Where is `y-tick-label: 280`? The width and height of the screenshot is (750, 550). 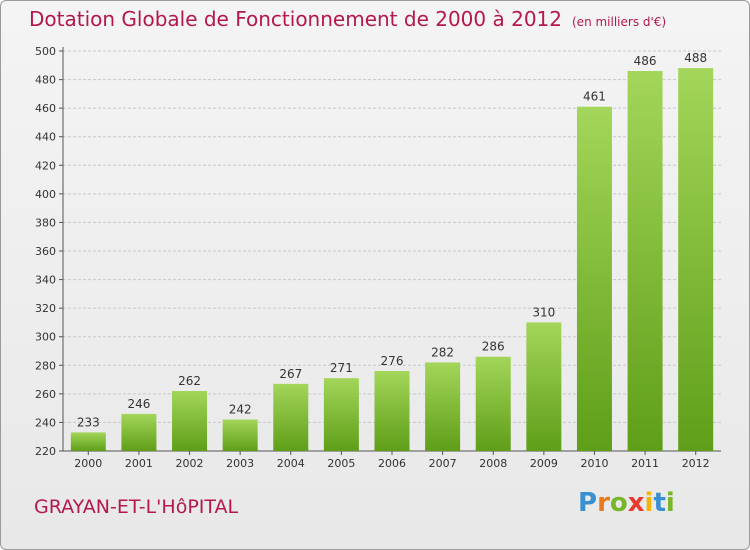
y-tick-label: 280 is located at coordinates (45, 365).